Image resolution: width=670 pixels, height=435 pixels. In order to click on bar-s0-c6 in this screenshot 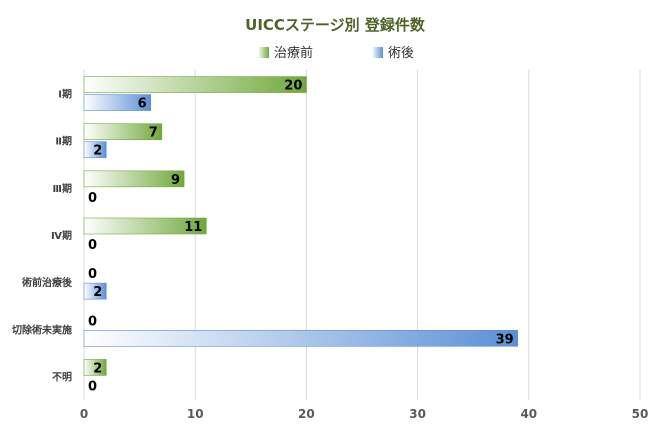, I will do `click(95, 367)`.